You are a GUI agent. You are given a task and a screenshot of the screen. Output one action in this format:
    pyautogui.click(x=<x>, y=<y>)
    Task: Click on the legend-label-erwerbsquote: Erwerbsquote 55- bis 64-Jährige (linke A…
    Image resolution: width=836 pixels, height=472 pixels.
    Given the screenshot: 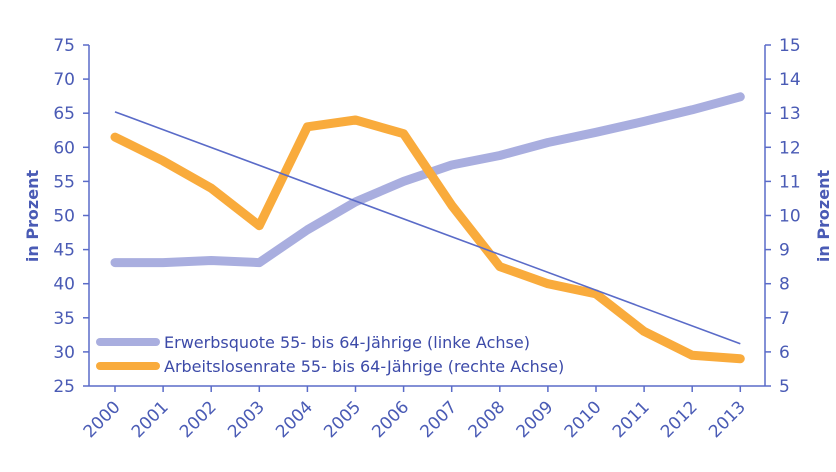 What is the action you would take?
    pyautogui.click(x=347, y=342)
    